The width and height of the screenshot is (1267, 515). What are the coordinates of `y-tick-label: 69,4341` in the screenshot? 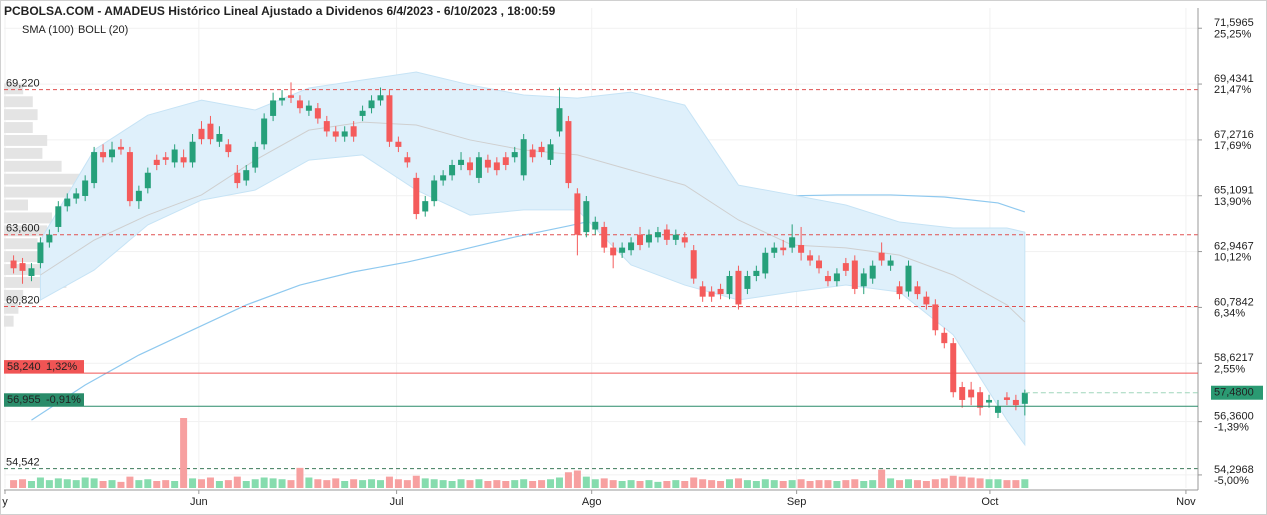 It's located at (1234, 79).